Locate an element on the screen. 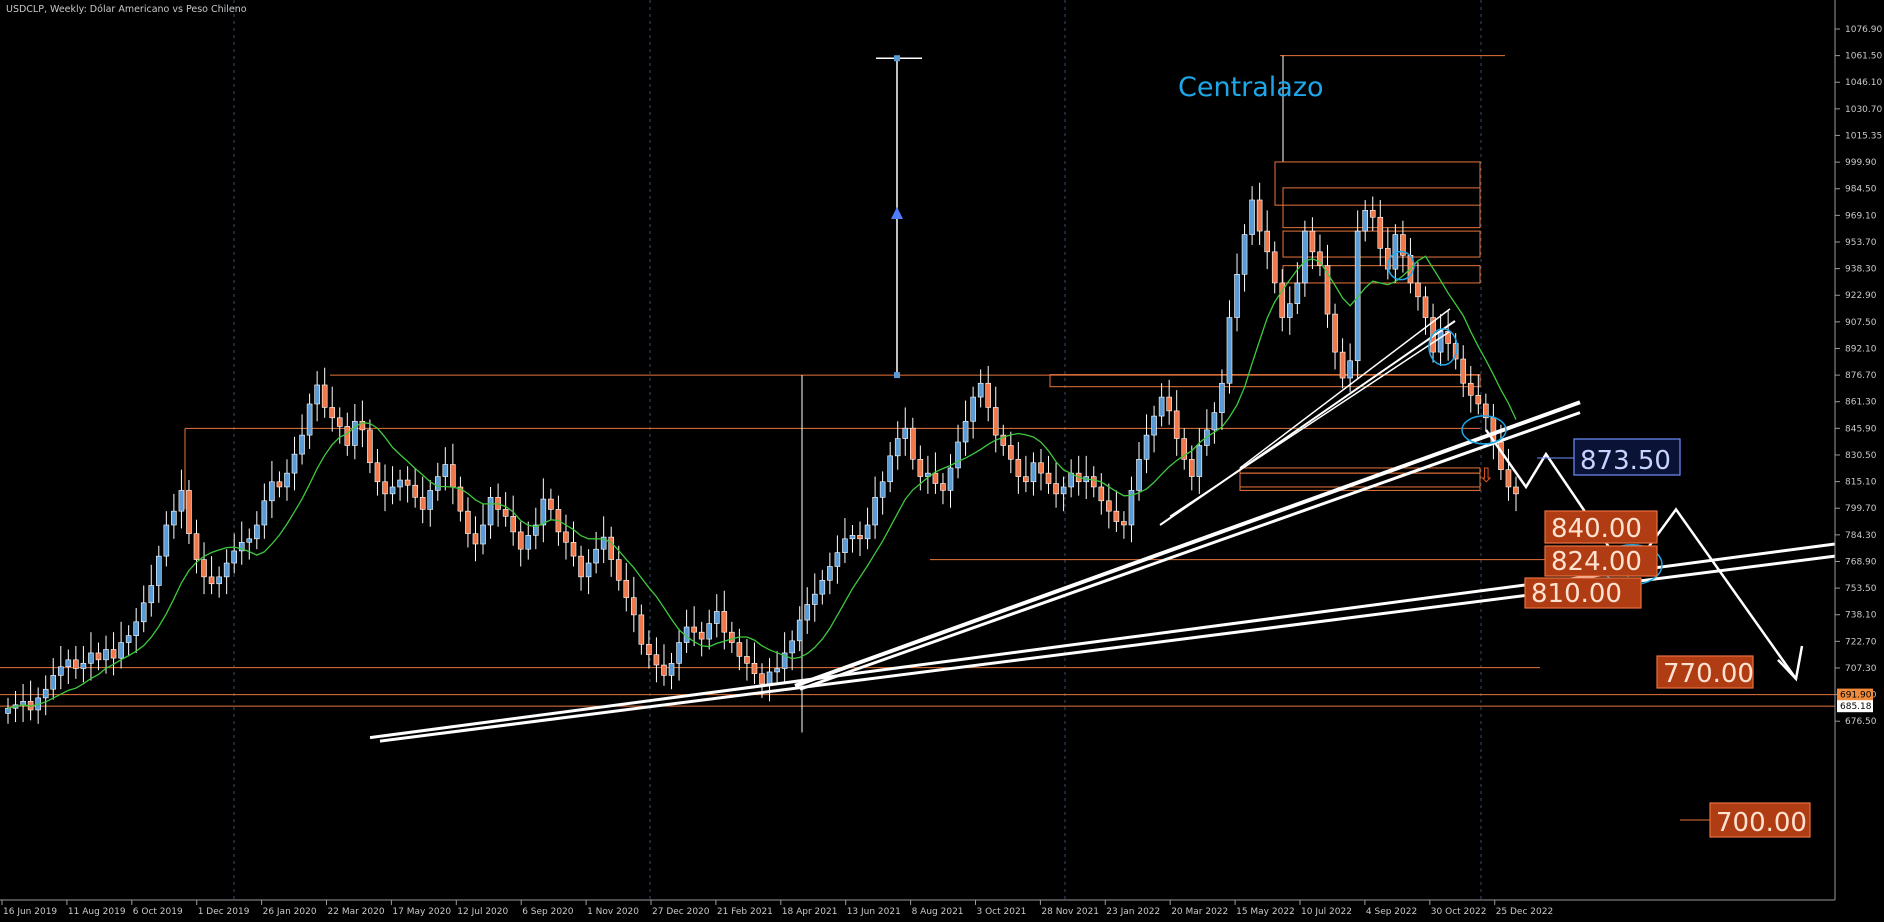 The image size is (1884, 922). x-tick-label: 1 Nov 2020 is located at coordinates (613, 912).